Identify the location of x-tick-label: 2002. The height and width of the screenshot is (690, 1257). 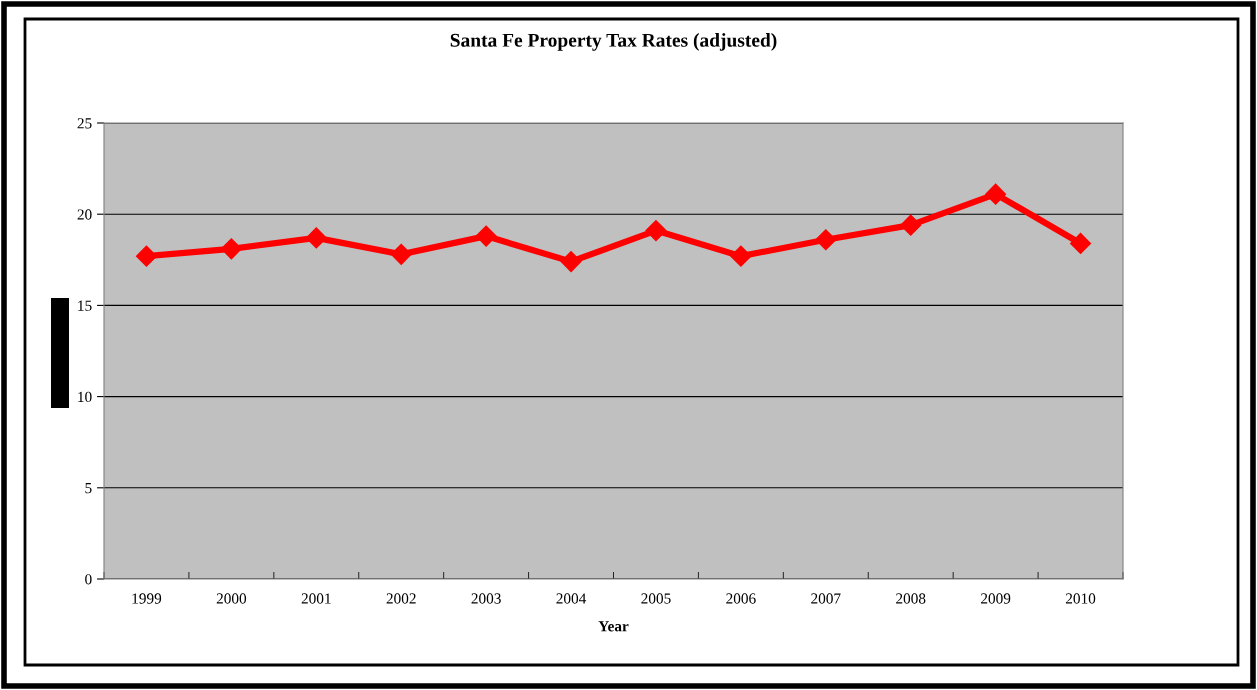
(401, 598).